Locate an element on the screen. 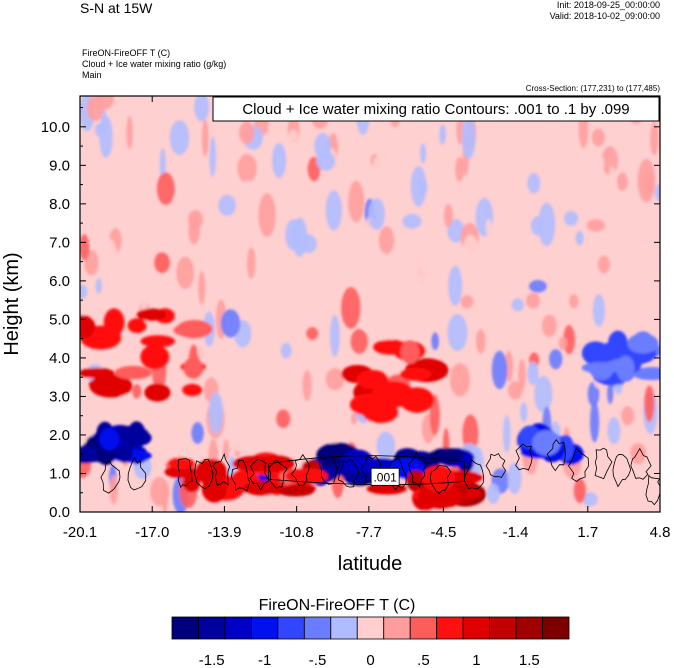  cloud-ice-contours: .001 is located at coordinates (380, 472).